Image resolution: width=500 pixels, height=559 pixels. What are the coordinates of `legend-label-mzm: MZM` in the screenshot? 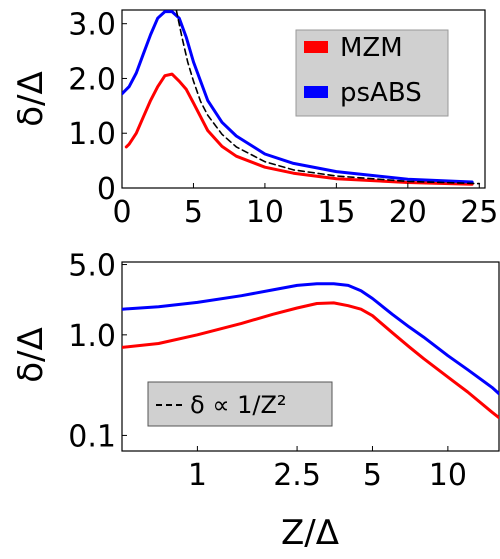 It's located at (371, 48).